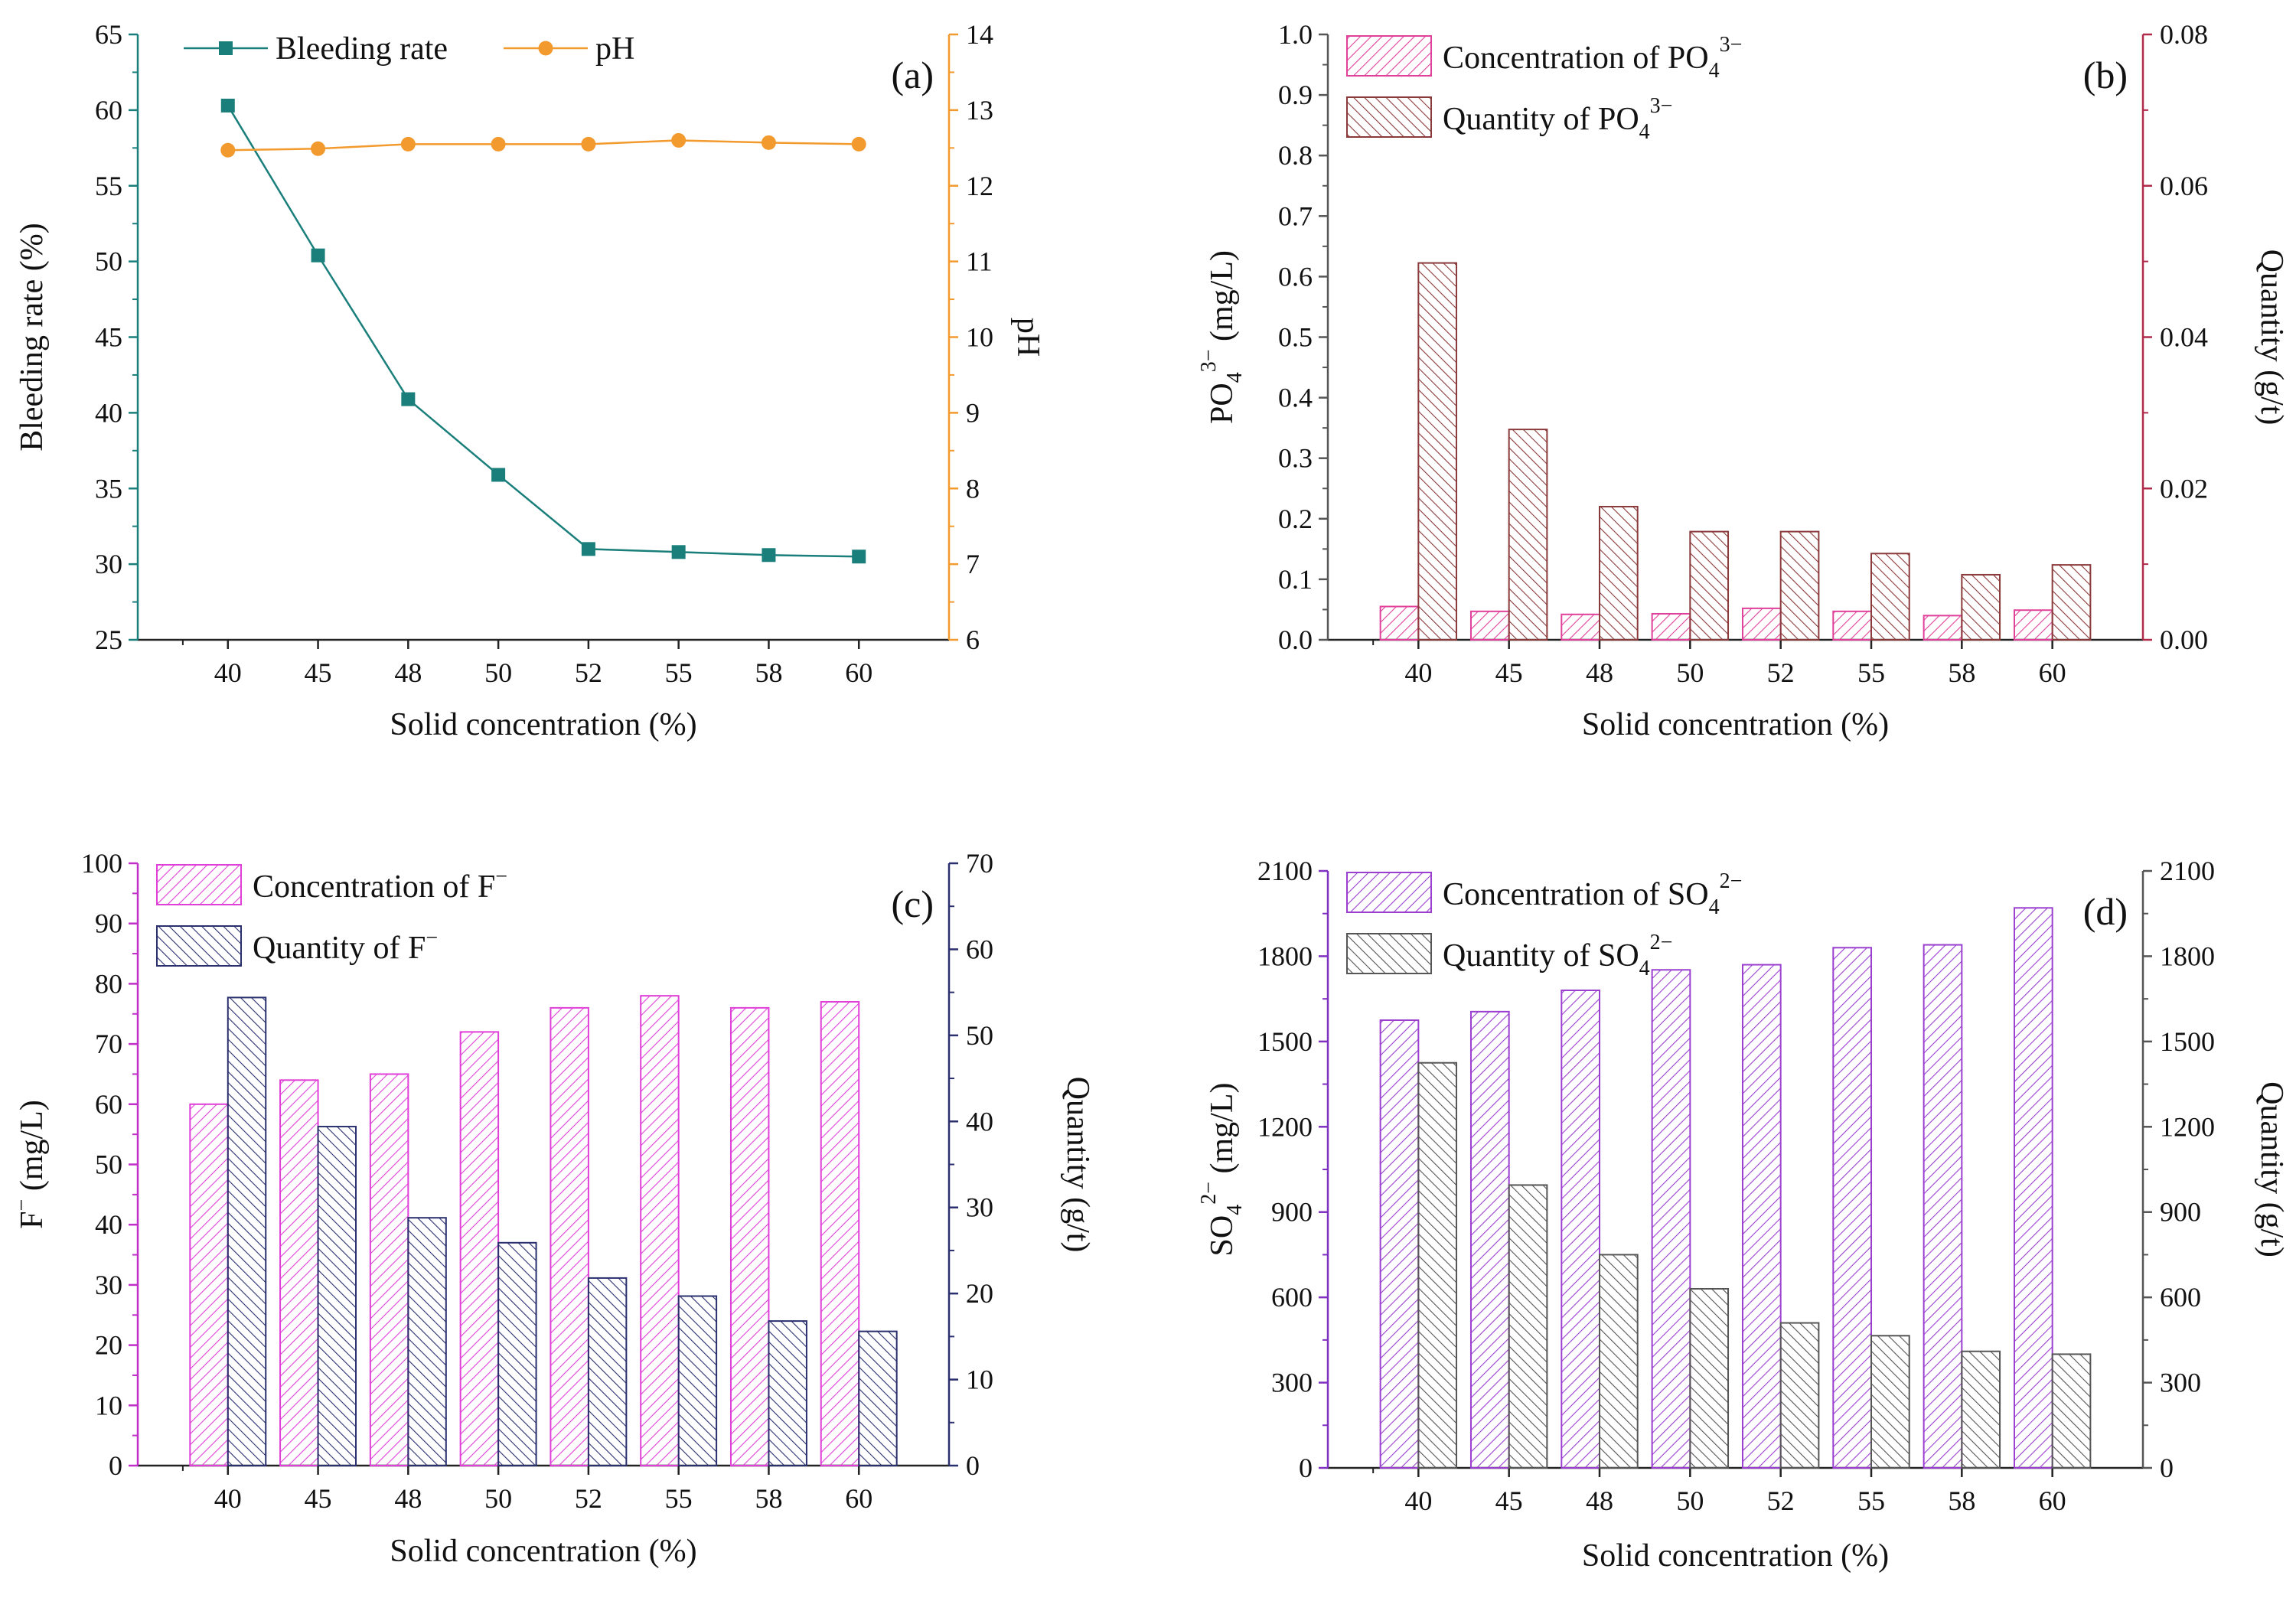 The height and width of the screenshot is (1598, 2296). What do you see at coordinates (973, 488) in the screenshot?
I see `right-tick-label: 8` at bounding box center [973, 488].